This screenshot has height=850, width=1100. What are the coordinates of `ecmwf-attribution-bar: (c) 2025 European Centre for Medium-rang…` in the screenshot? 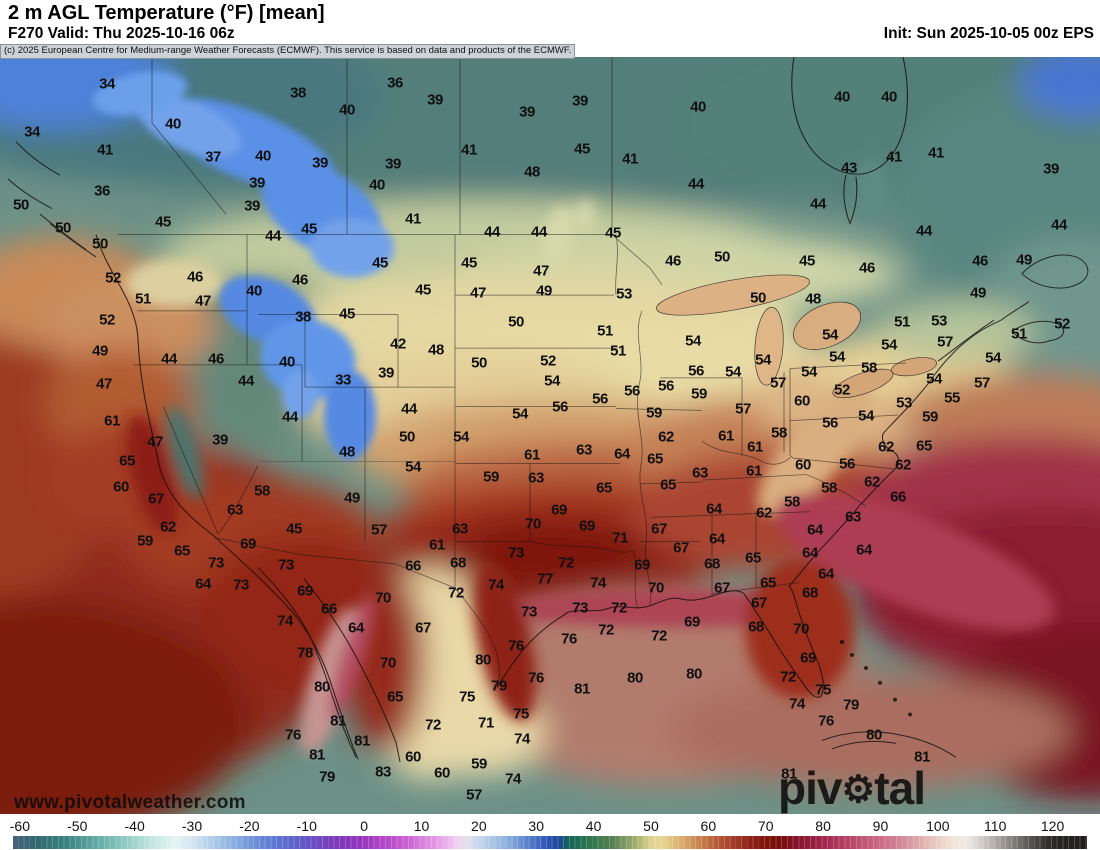 It's located at (288, 51).